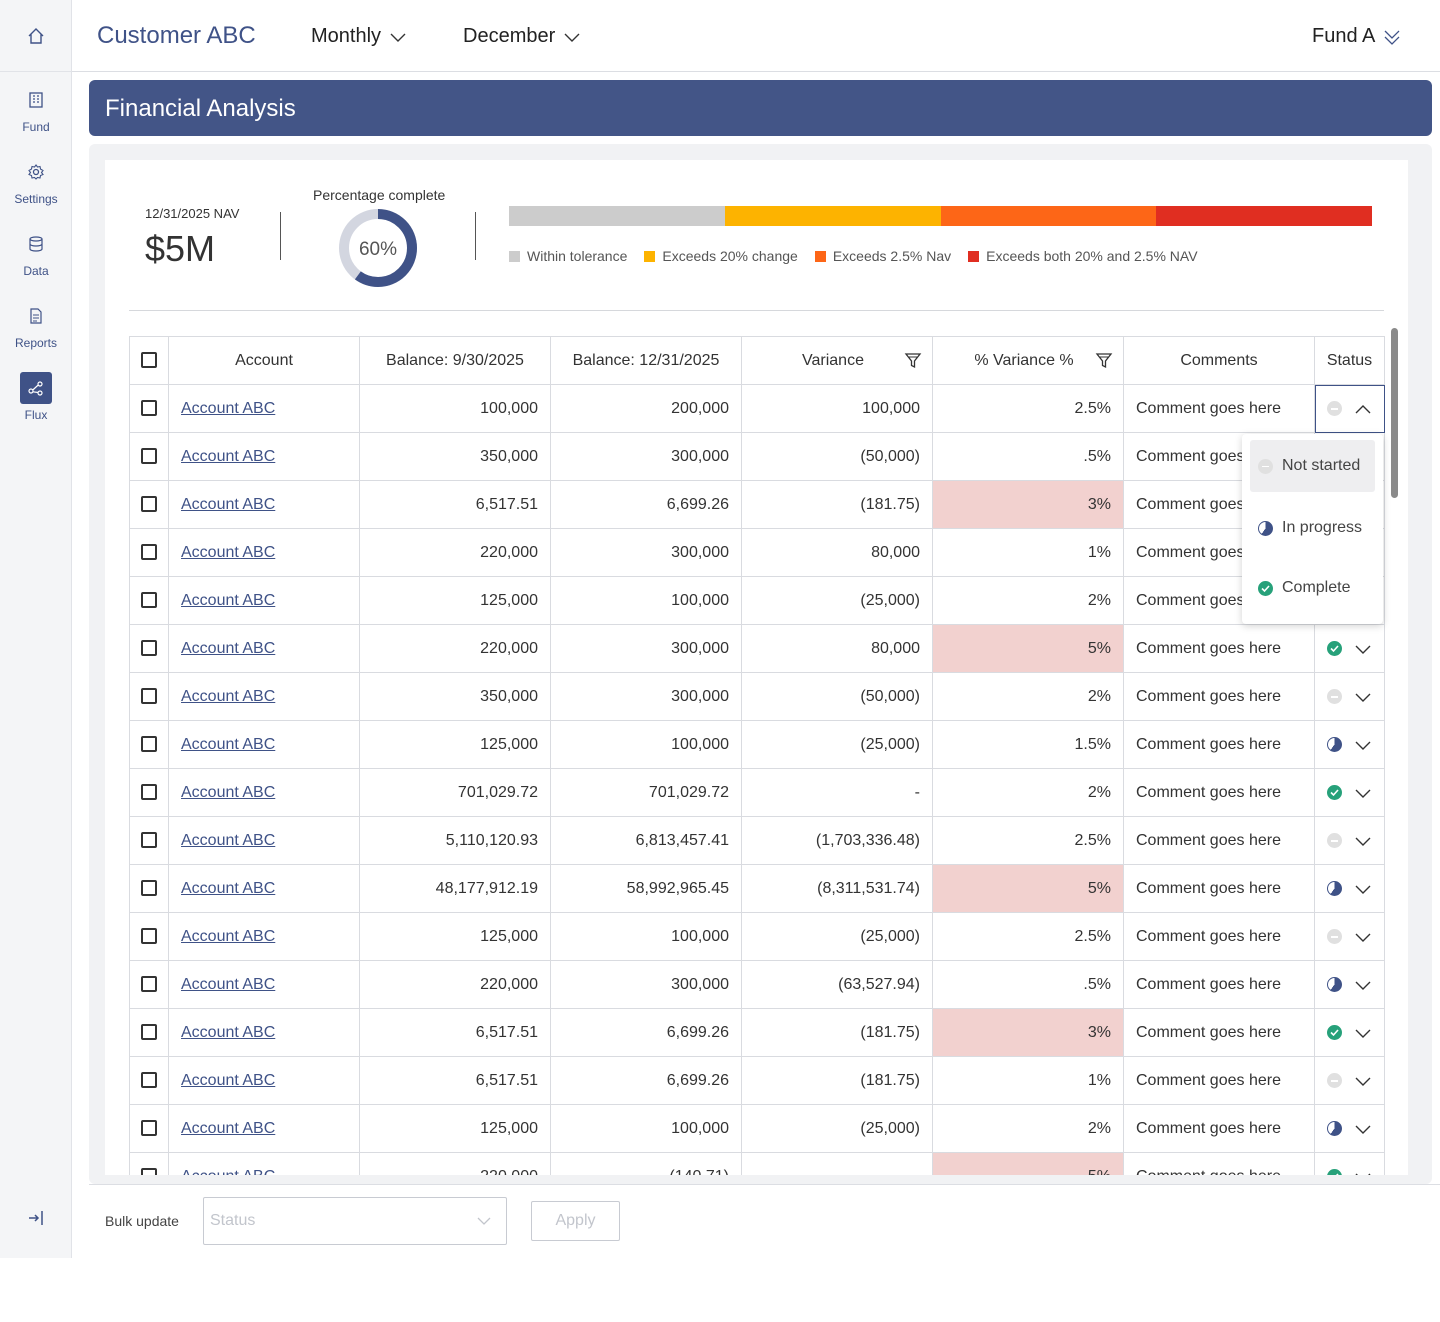  Describe the element at coordinates (36, 332) in the screenshot. I see `sidebar-item-reports: Reports` at that location.